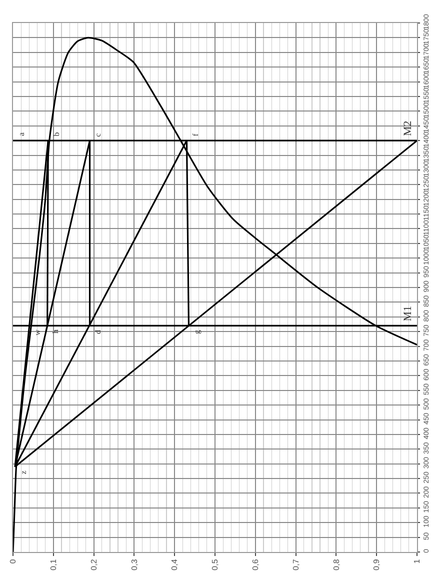  What do you see at coordinates (215, 564) in the screenshot?
I see `x-tick-label: 0,5` at bounding box center [215, 564].